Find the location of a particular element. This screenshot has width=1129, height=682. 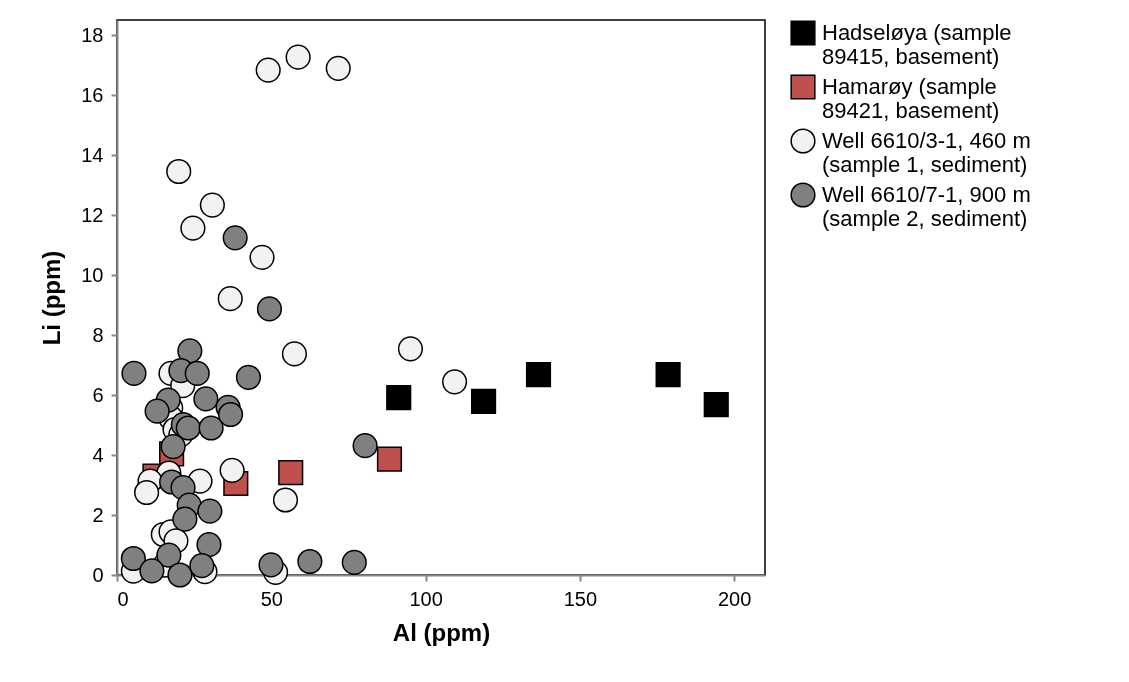

y-tick-label: 10 is located at coordinates (92, 274).